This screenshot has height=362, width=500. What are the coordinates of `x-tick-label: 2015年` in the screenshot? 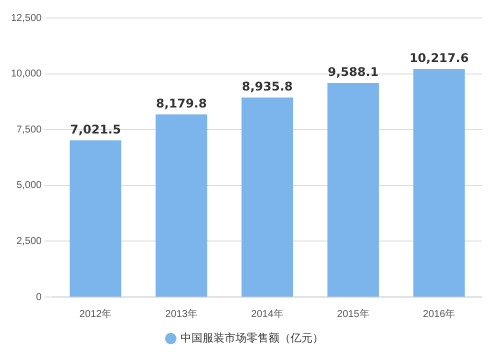 It's located at (353, 314).